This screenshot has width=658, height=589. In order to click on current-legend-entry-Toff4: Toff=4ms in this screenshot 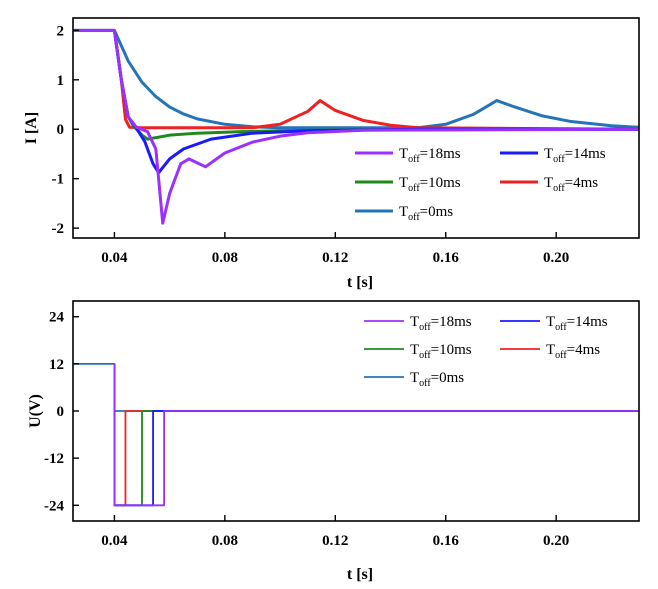, I will do `click(549, 184)`.